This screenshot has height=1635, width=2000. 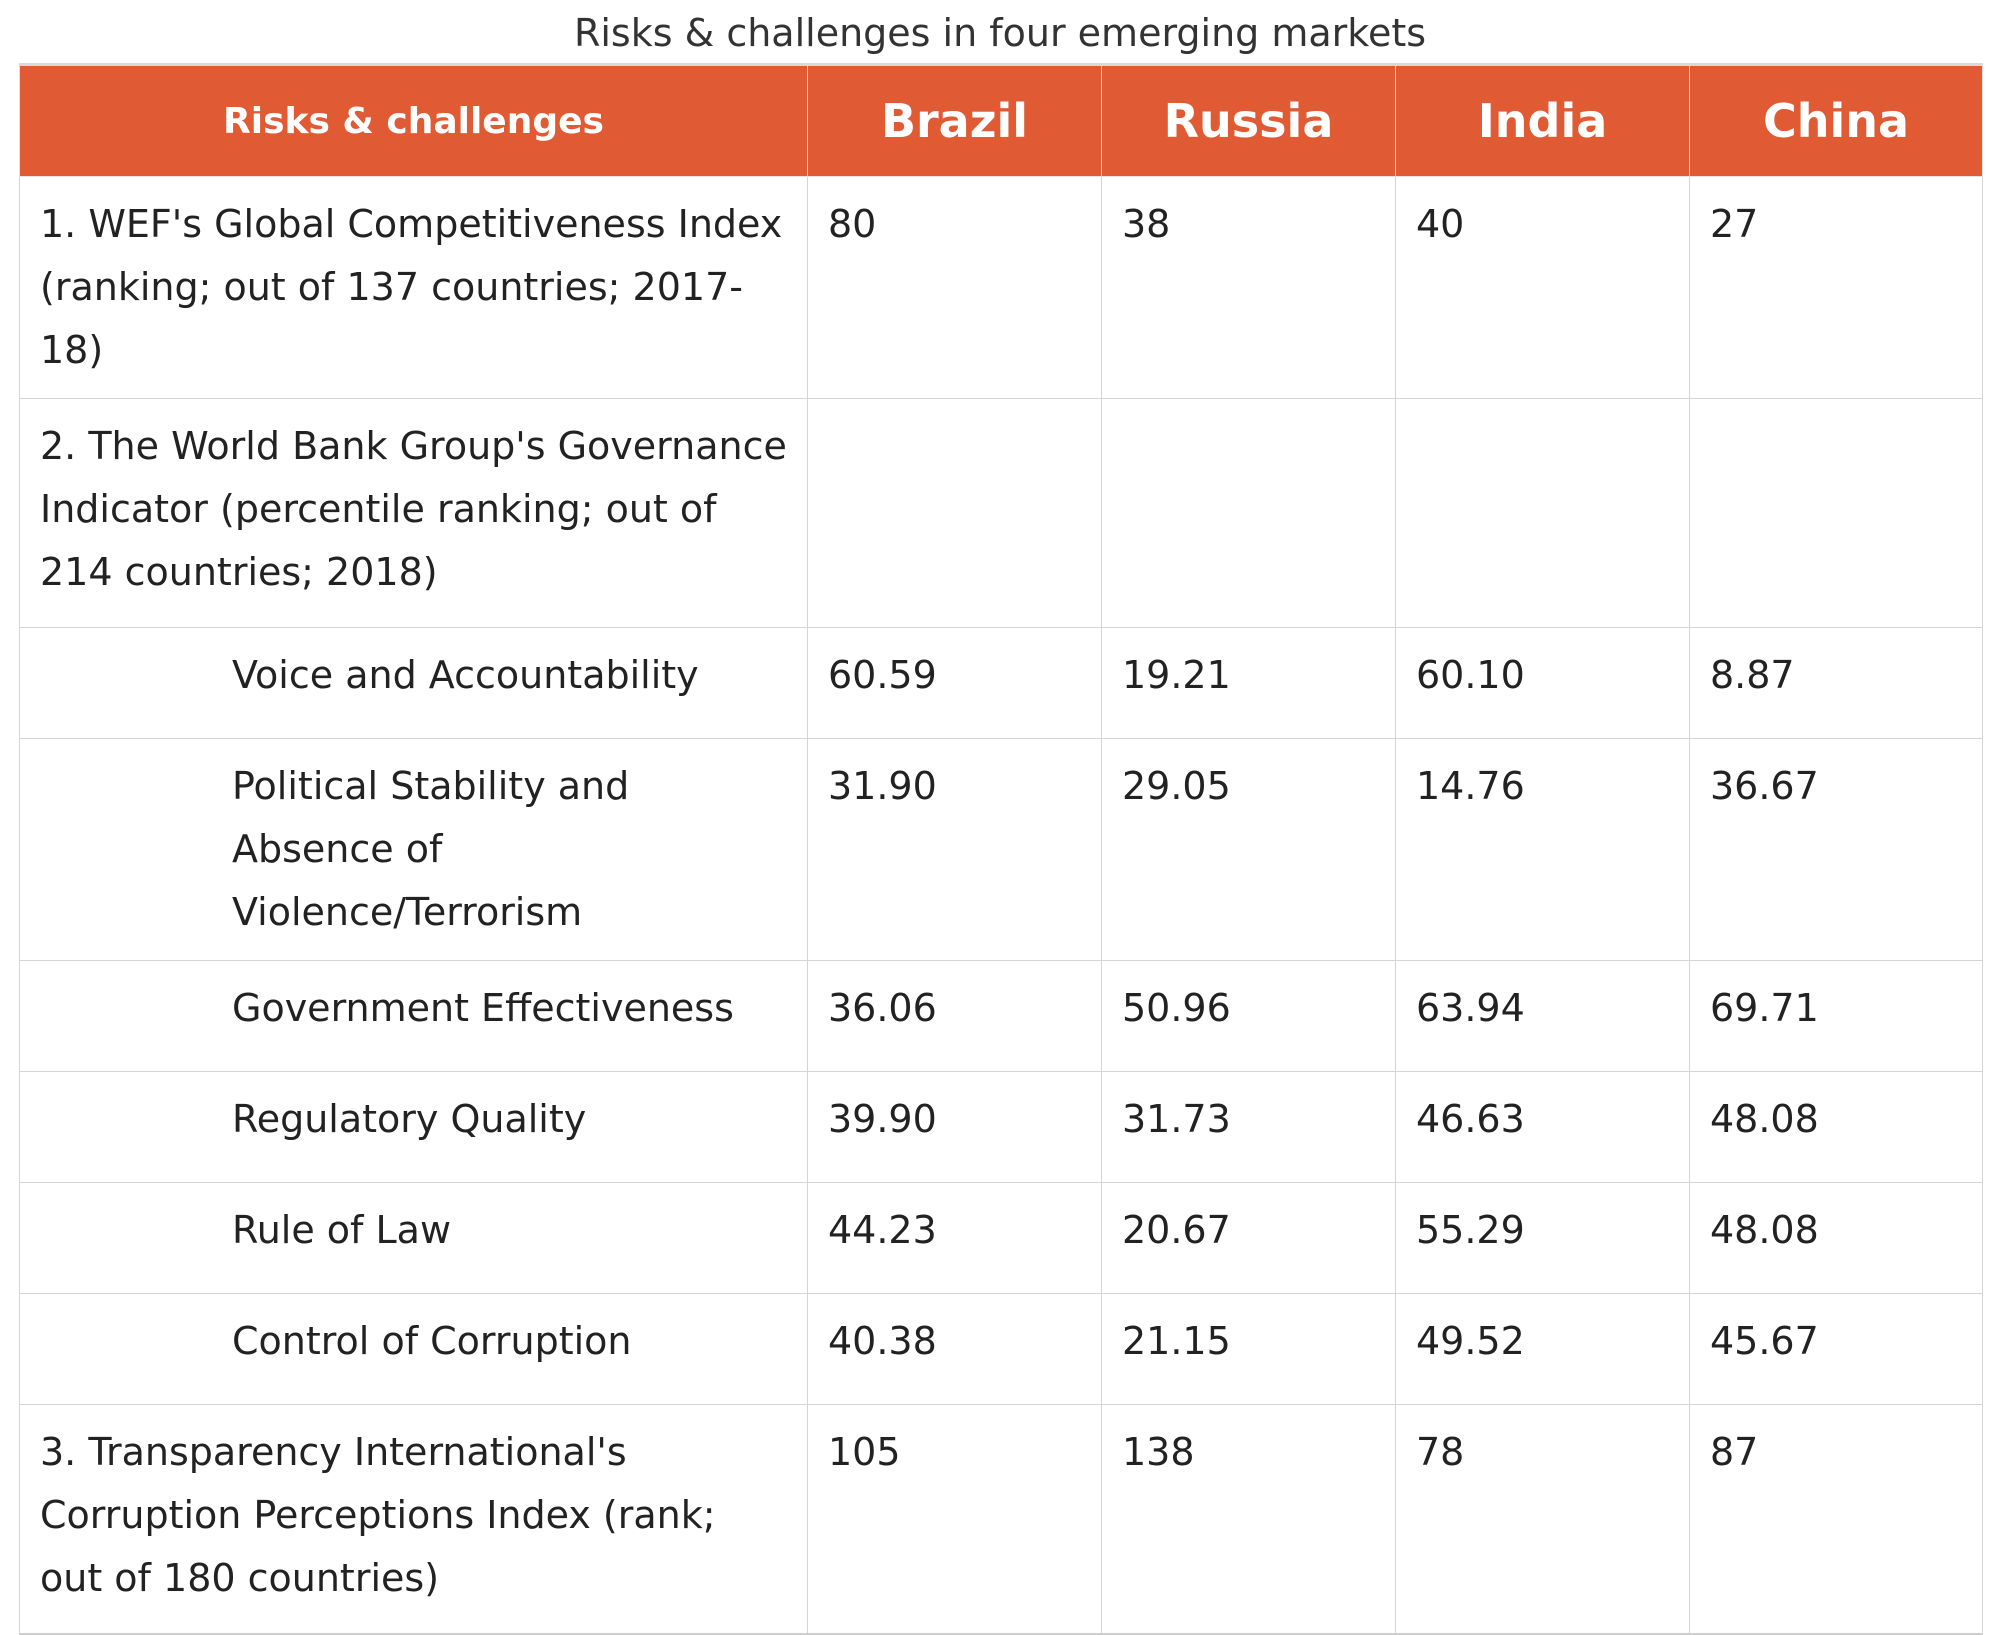 I want to click on row-label: Control of Corruption, so click(x=413, y=1349).